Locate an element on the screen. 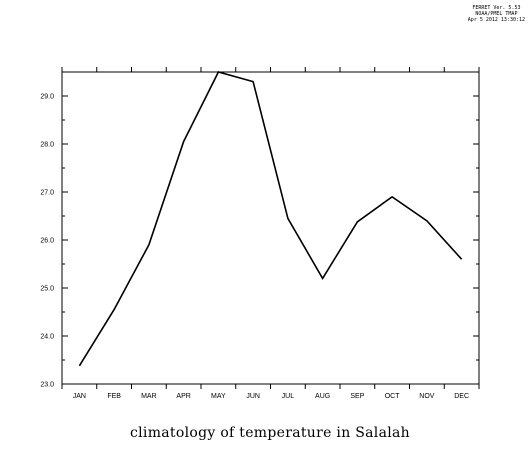 Image resolution: width=531 pixels, height=457 pixels. y-tick-label: 27.0 is located at coordinates (47, 193).